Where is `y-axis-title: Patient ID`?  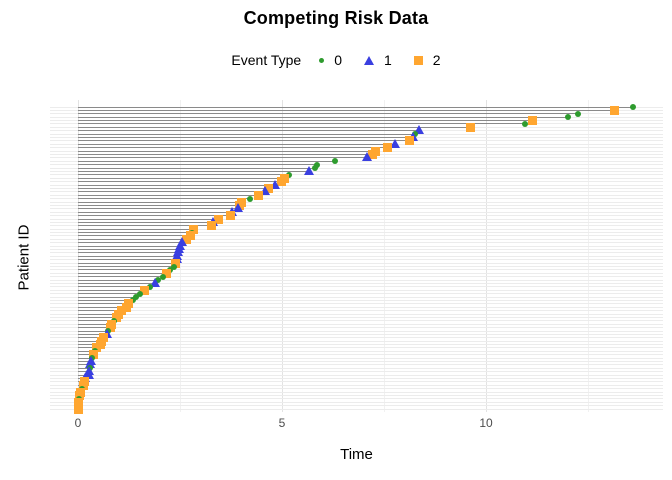 y-axis-title: Patient ID is located at coordinates (24, 257).